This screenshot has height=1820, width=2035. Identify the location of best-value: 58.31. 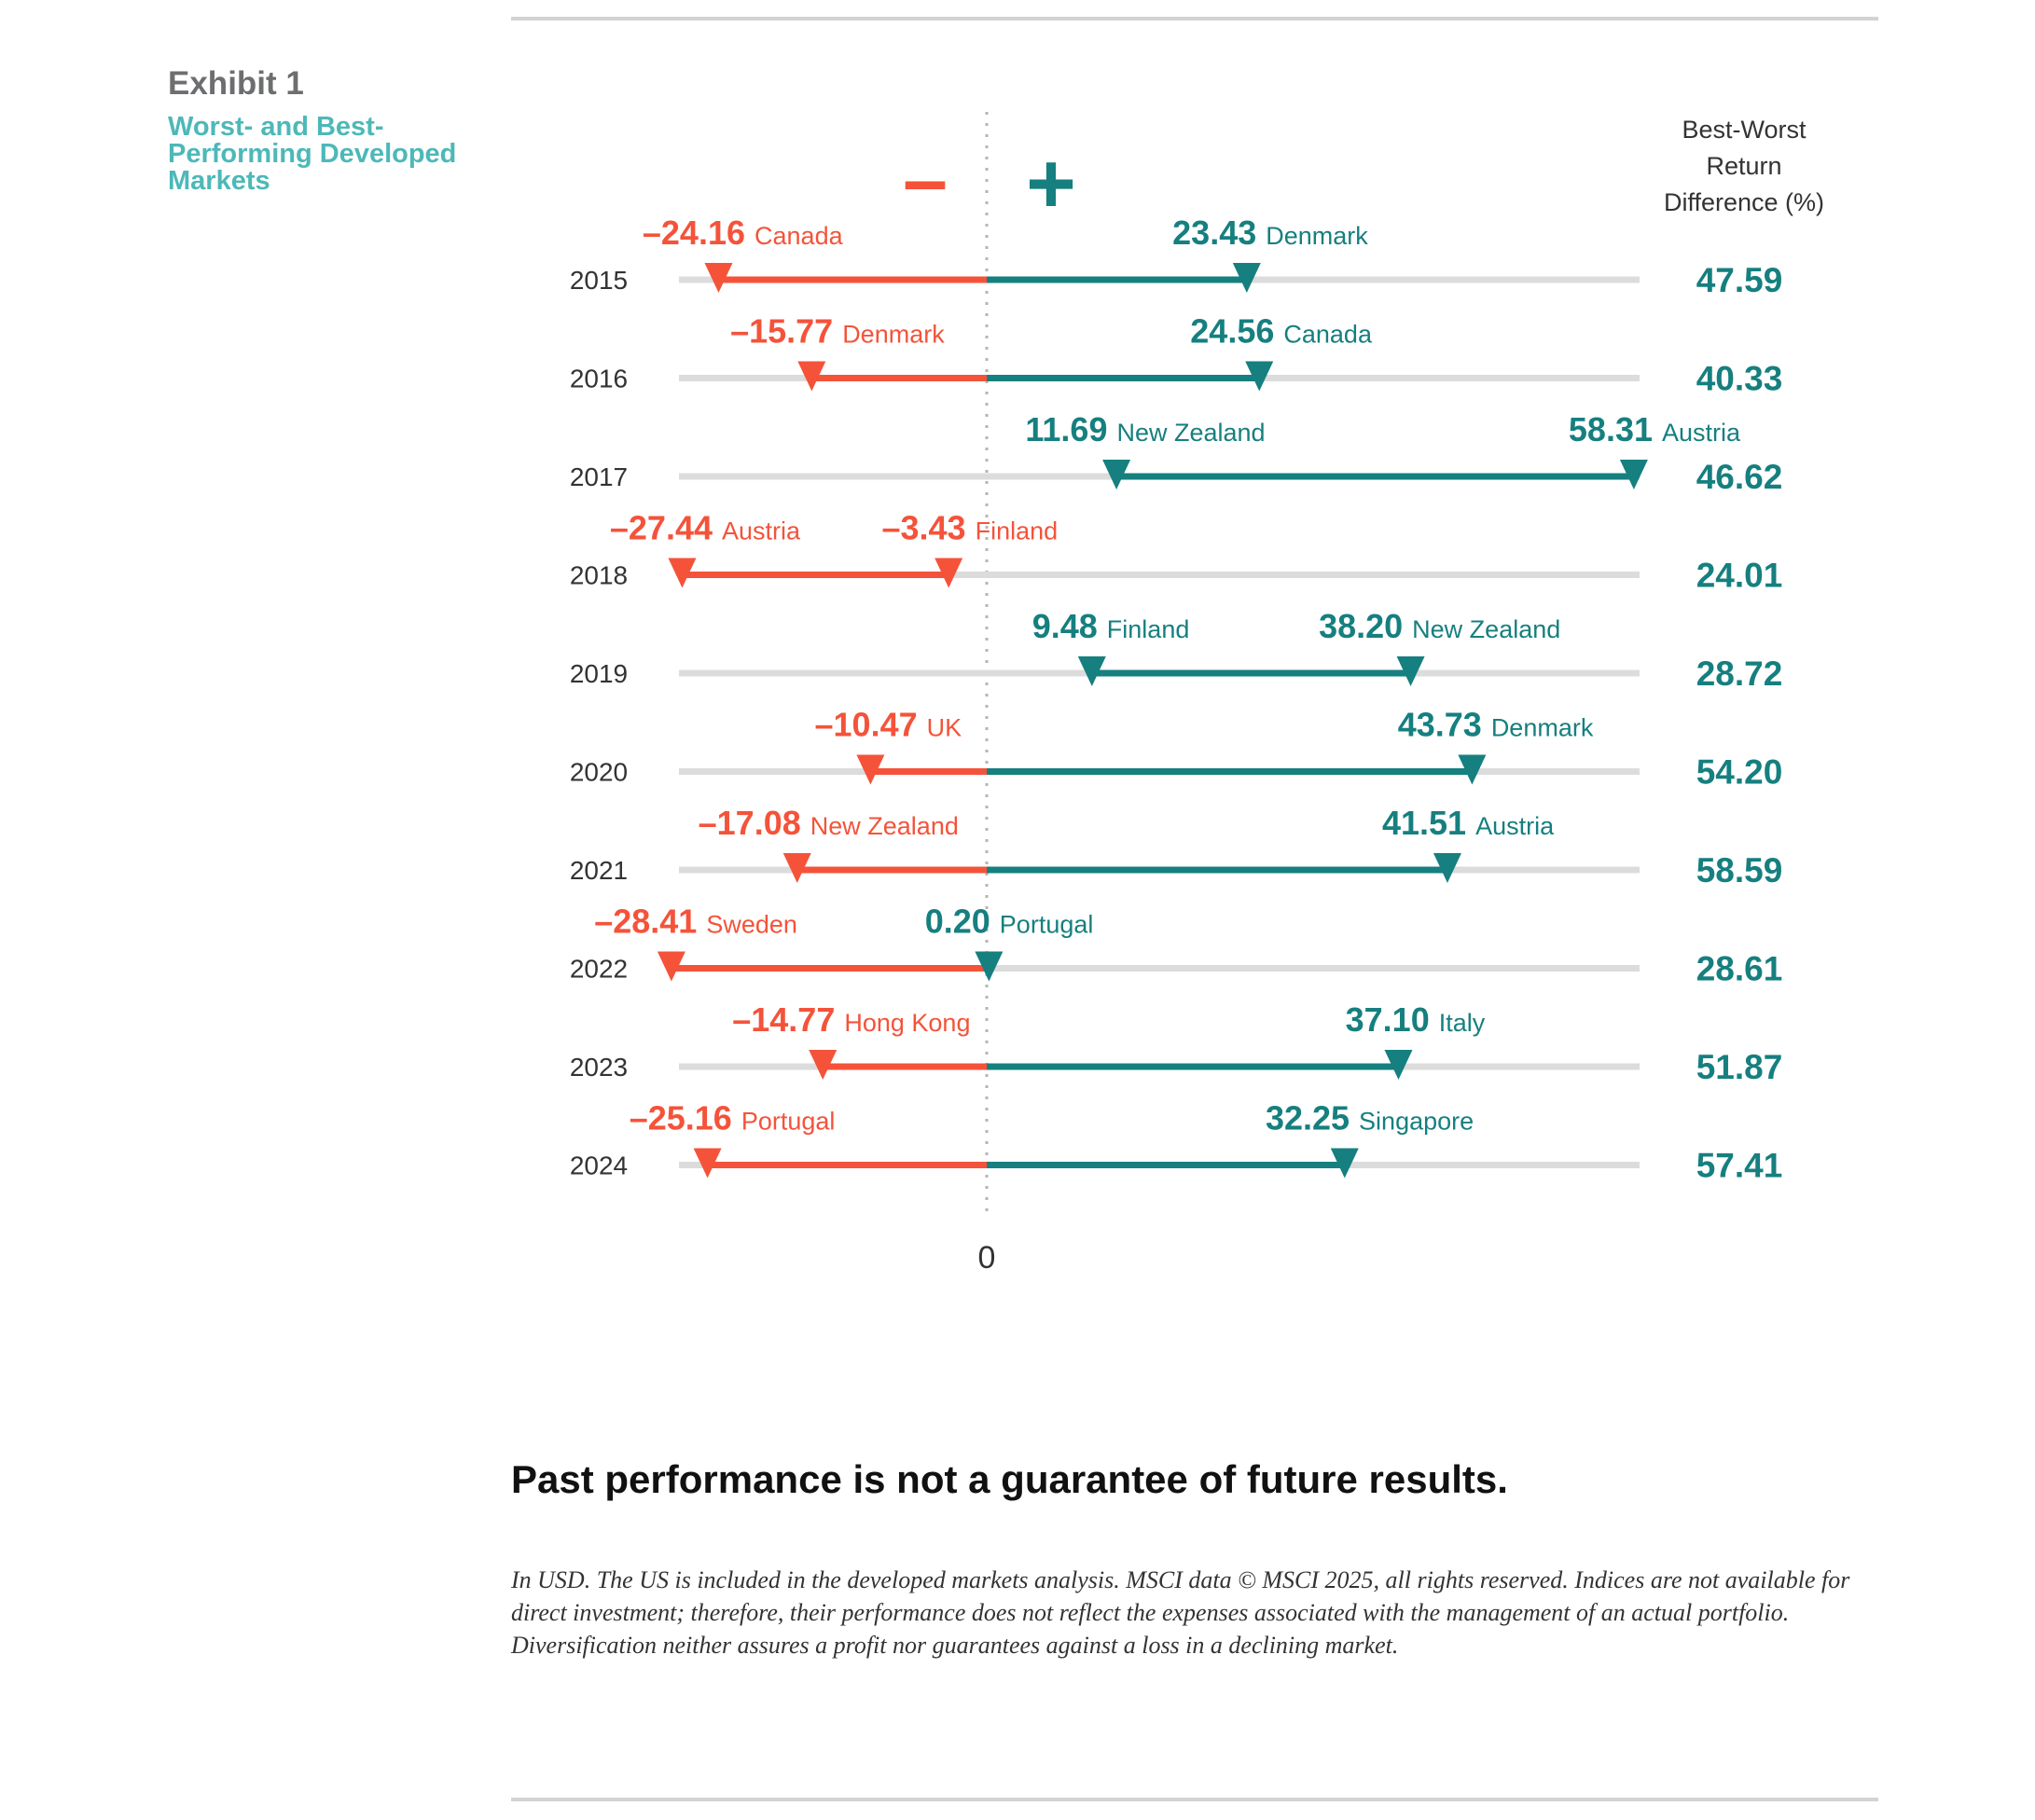
(1615, 429).